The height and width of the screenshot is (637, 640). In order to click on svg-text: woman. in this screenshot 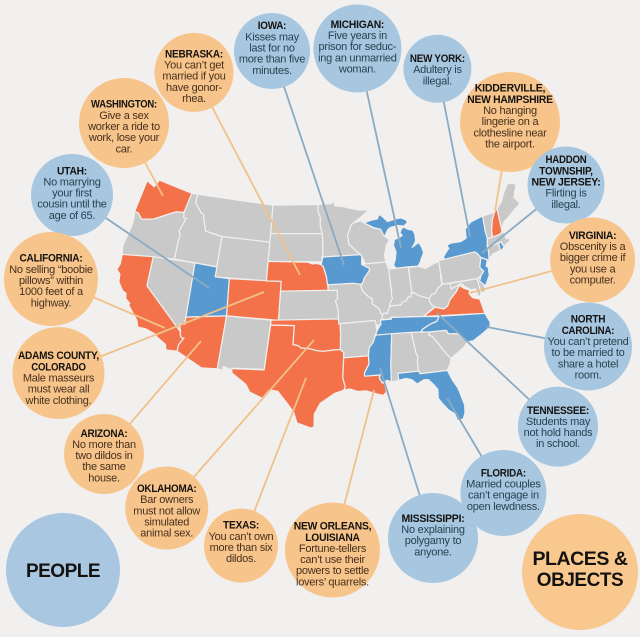, I will do `click(357, 69)`.